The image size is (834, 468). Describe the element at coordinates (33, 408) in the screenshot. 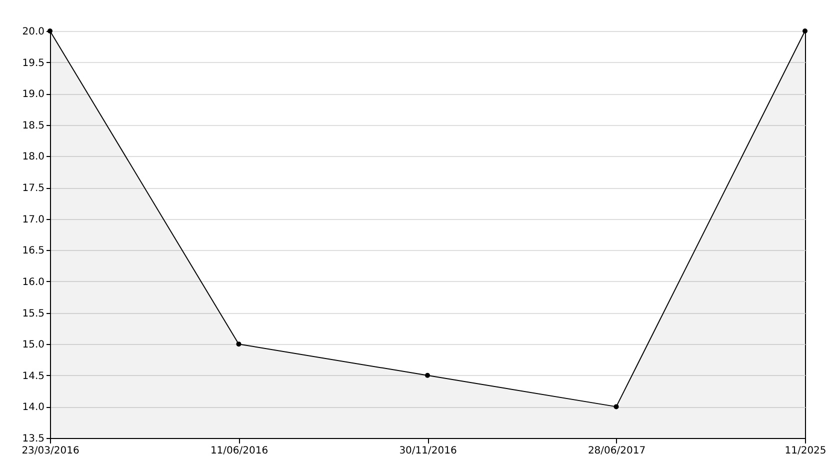

I see `y-tick-label: 14.0` at that location.